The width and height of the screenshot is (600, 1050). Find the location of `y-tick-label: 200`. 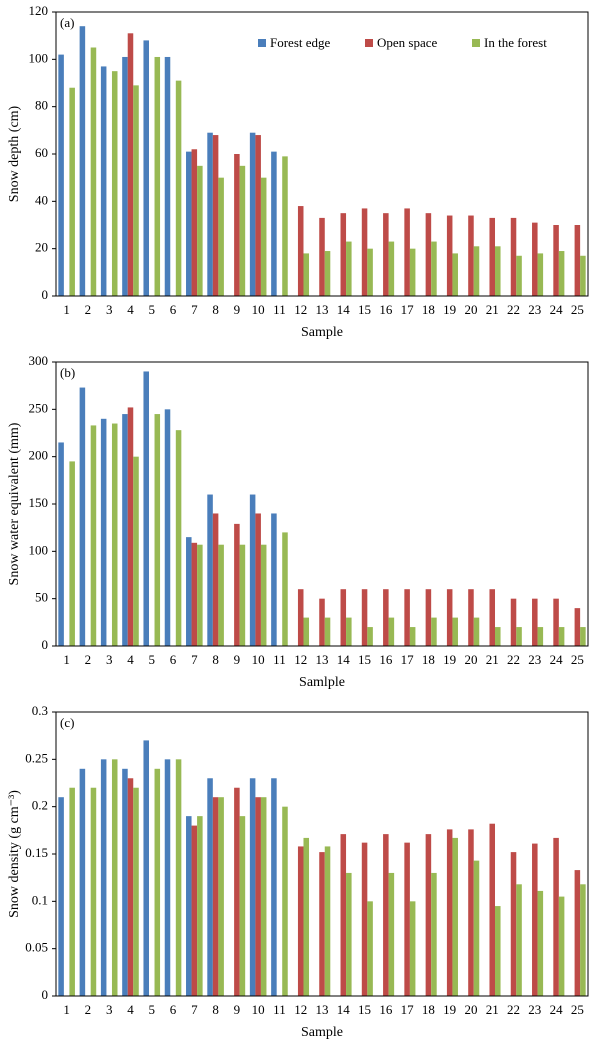

y-tick-label: 200 is located at coordinates (39, 455).